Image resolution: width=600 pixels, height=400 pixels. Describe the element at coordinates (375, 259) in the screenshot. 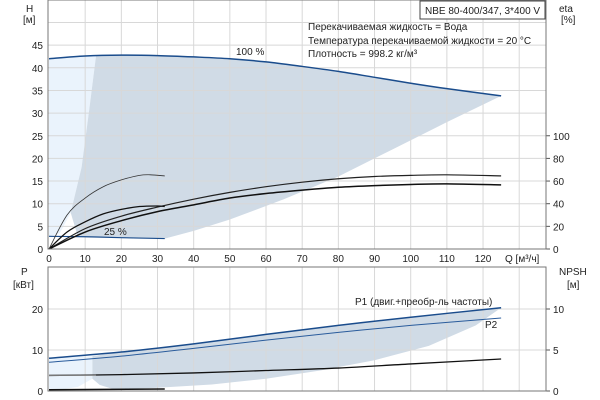

I see `q-tick-label: 90` at that location.